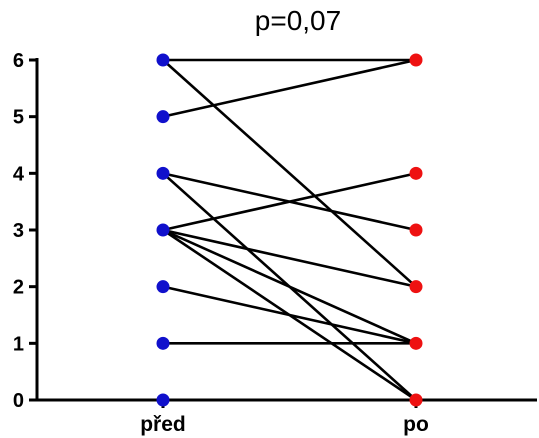 The width and height of the screenshot is (539, 438). What do you see at coordinates (18, 118) in the screenshot?
I see `y-tick-label: 5` at bounding box center [18, 118].